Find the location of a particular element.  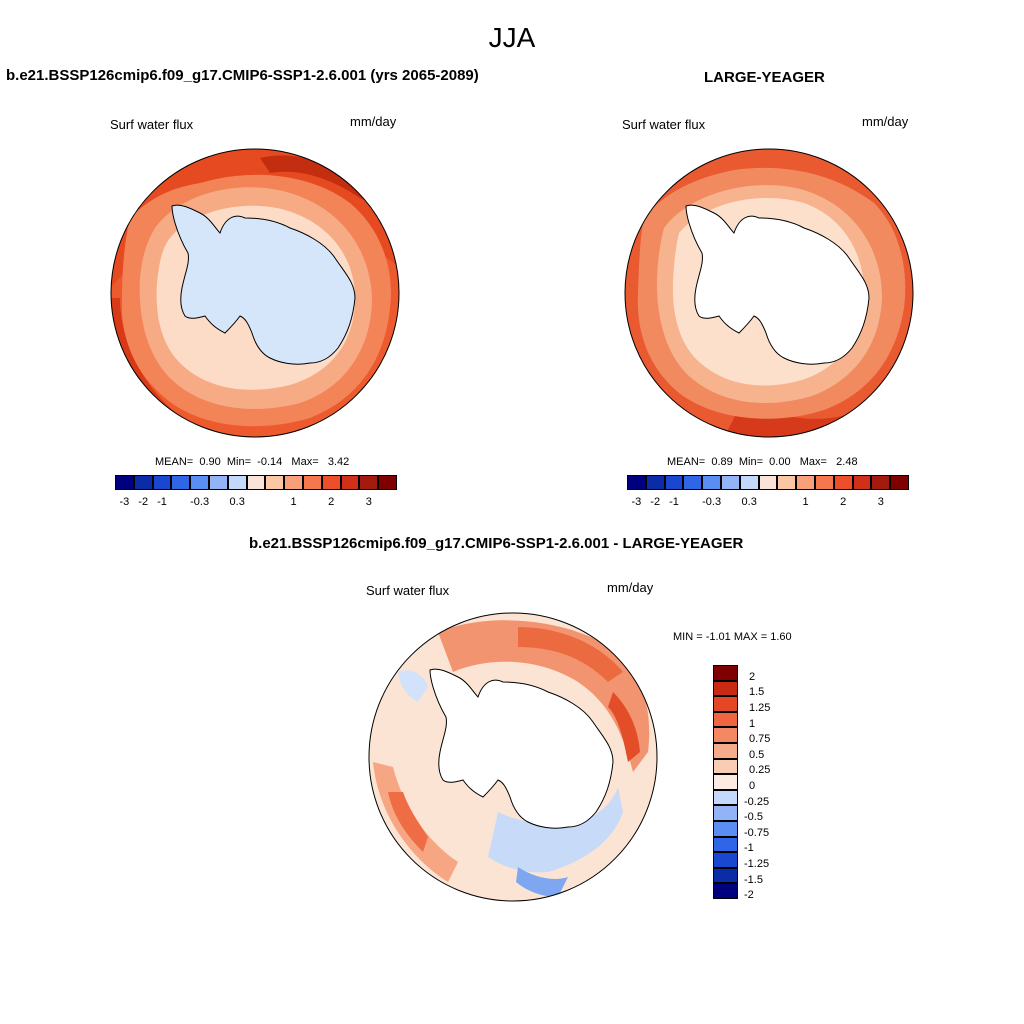

colorbar-tick-label: 0.5 is located at coordinates (757, 754).